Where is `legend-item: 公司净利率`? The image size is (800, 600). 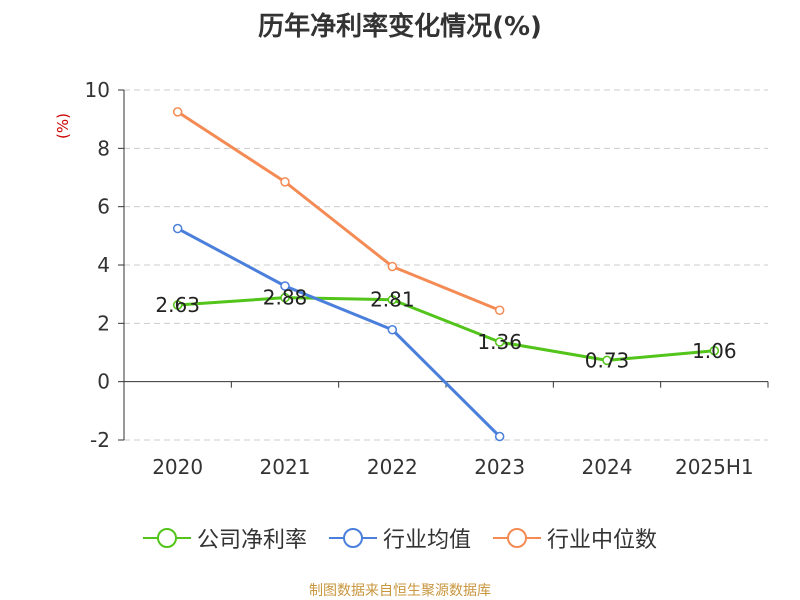
legend-item: 公司净利率 is located at coordinates (224, 538).